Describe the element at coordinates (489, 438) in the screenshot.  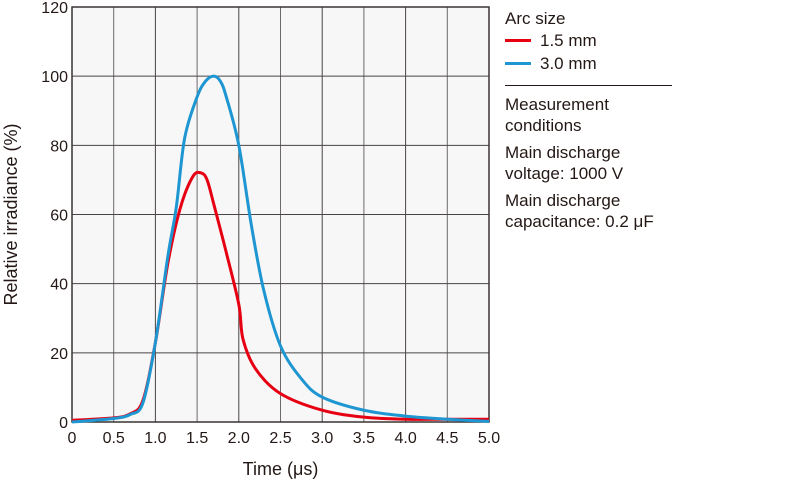
I see `x-tick-label: 5.0` at that location.